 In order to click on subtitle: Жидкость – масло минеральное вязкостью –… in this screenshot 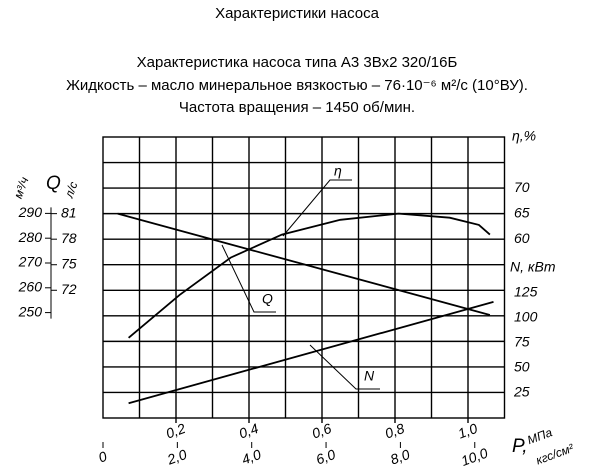, I will do `click(297, 85)`.